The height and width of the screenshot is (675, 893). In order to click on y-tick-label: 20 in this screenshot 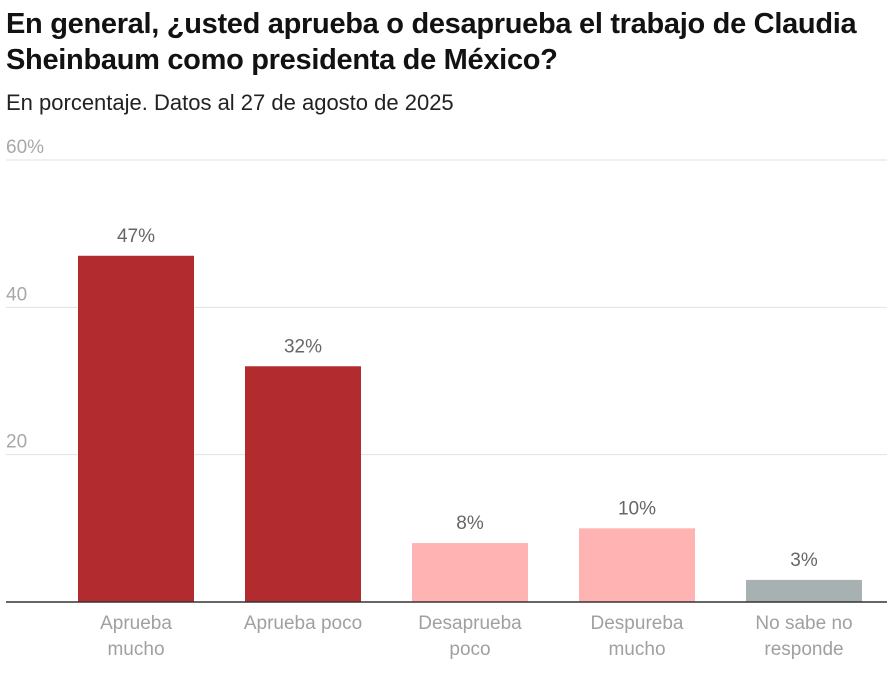, I will do `click(16, 442)`.